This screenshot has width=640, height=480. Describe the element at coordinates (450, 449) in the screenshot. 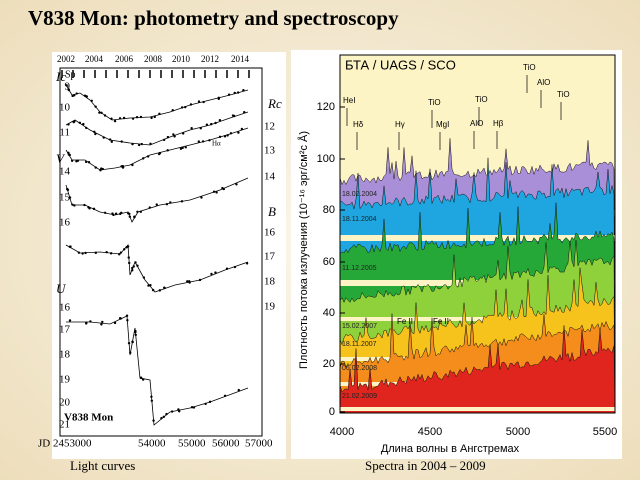

I see `x-axis-label: Длина волны в Ангстремах` at that location.